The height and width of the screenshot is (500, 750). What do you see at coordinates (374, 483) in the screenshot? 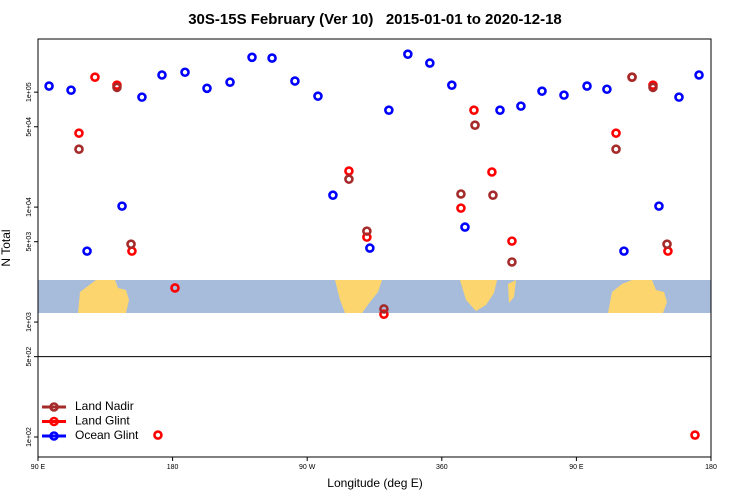
I see `x-axis-label: Longitude (deg E)` at bounding box center [374, 483].